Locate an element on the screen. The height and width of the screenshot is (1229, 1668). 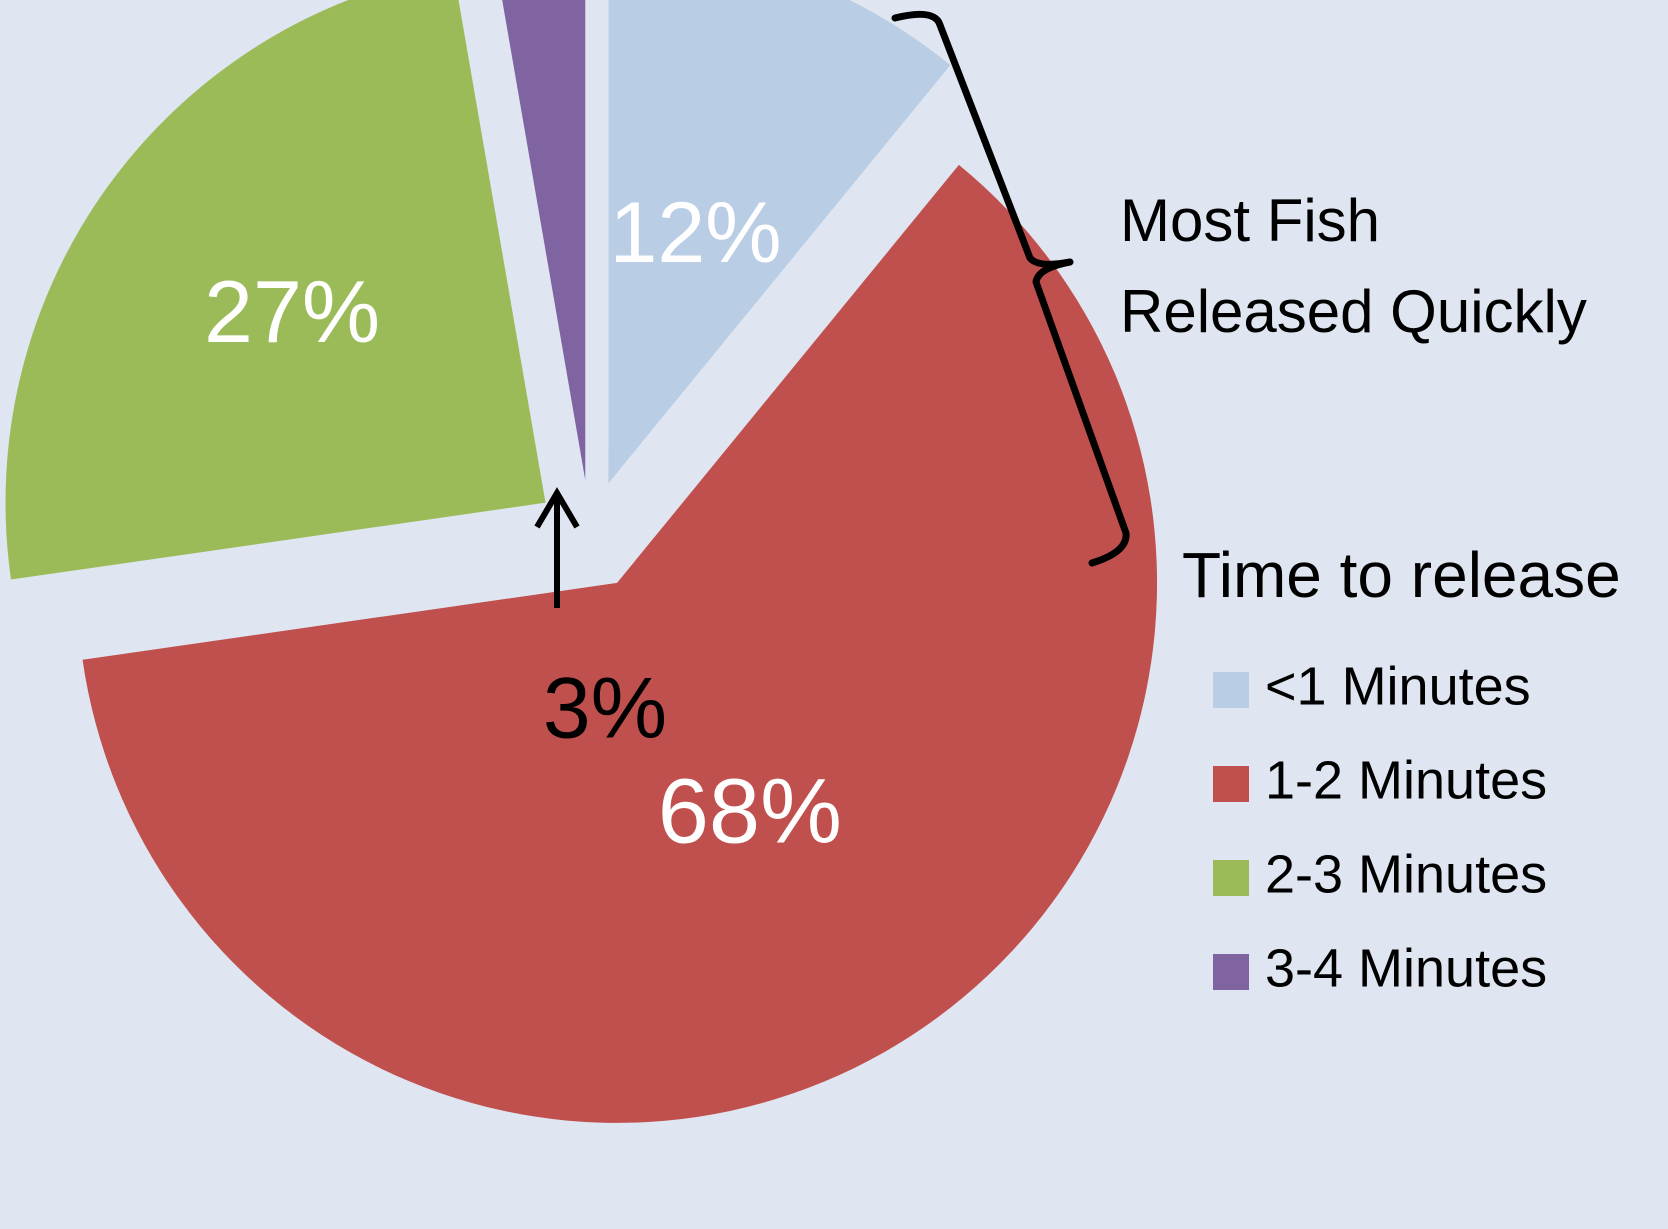
bracket-annotation-line2: Released Quickly is located at coordinates (1353, 311).